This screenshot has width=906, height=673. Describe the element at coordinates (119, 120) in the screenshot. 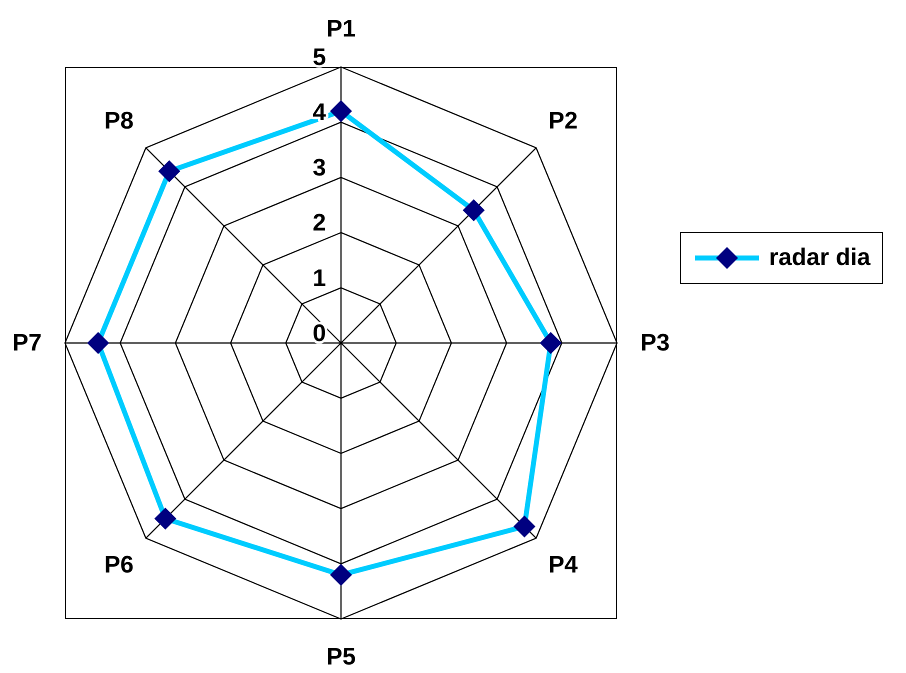

I see `spoke-label: P8` at that location.